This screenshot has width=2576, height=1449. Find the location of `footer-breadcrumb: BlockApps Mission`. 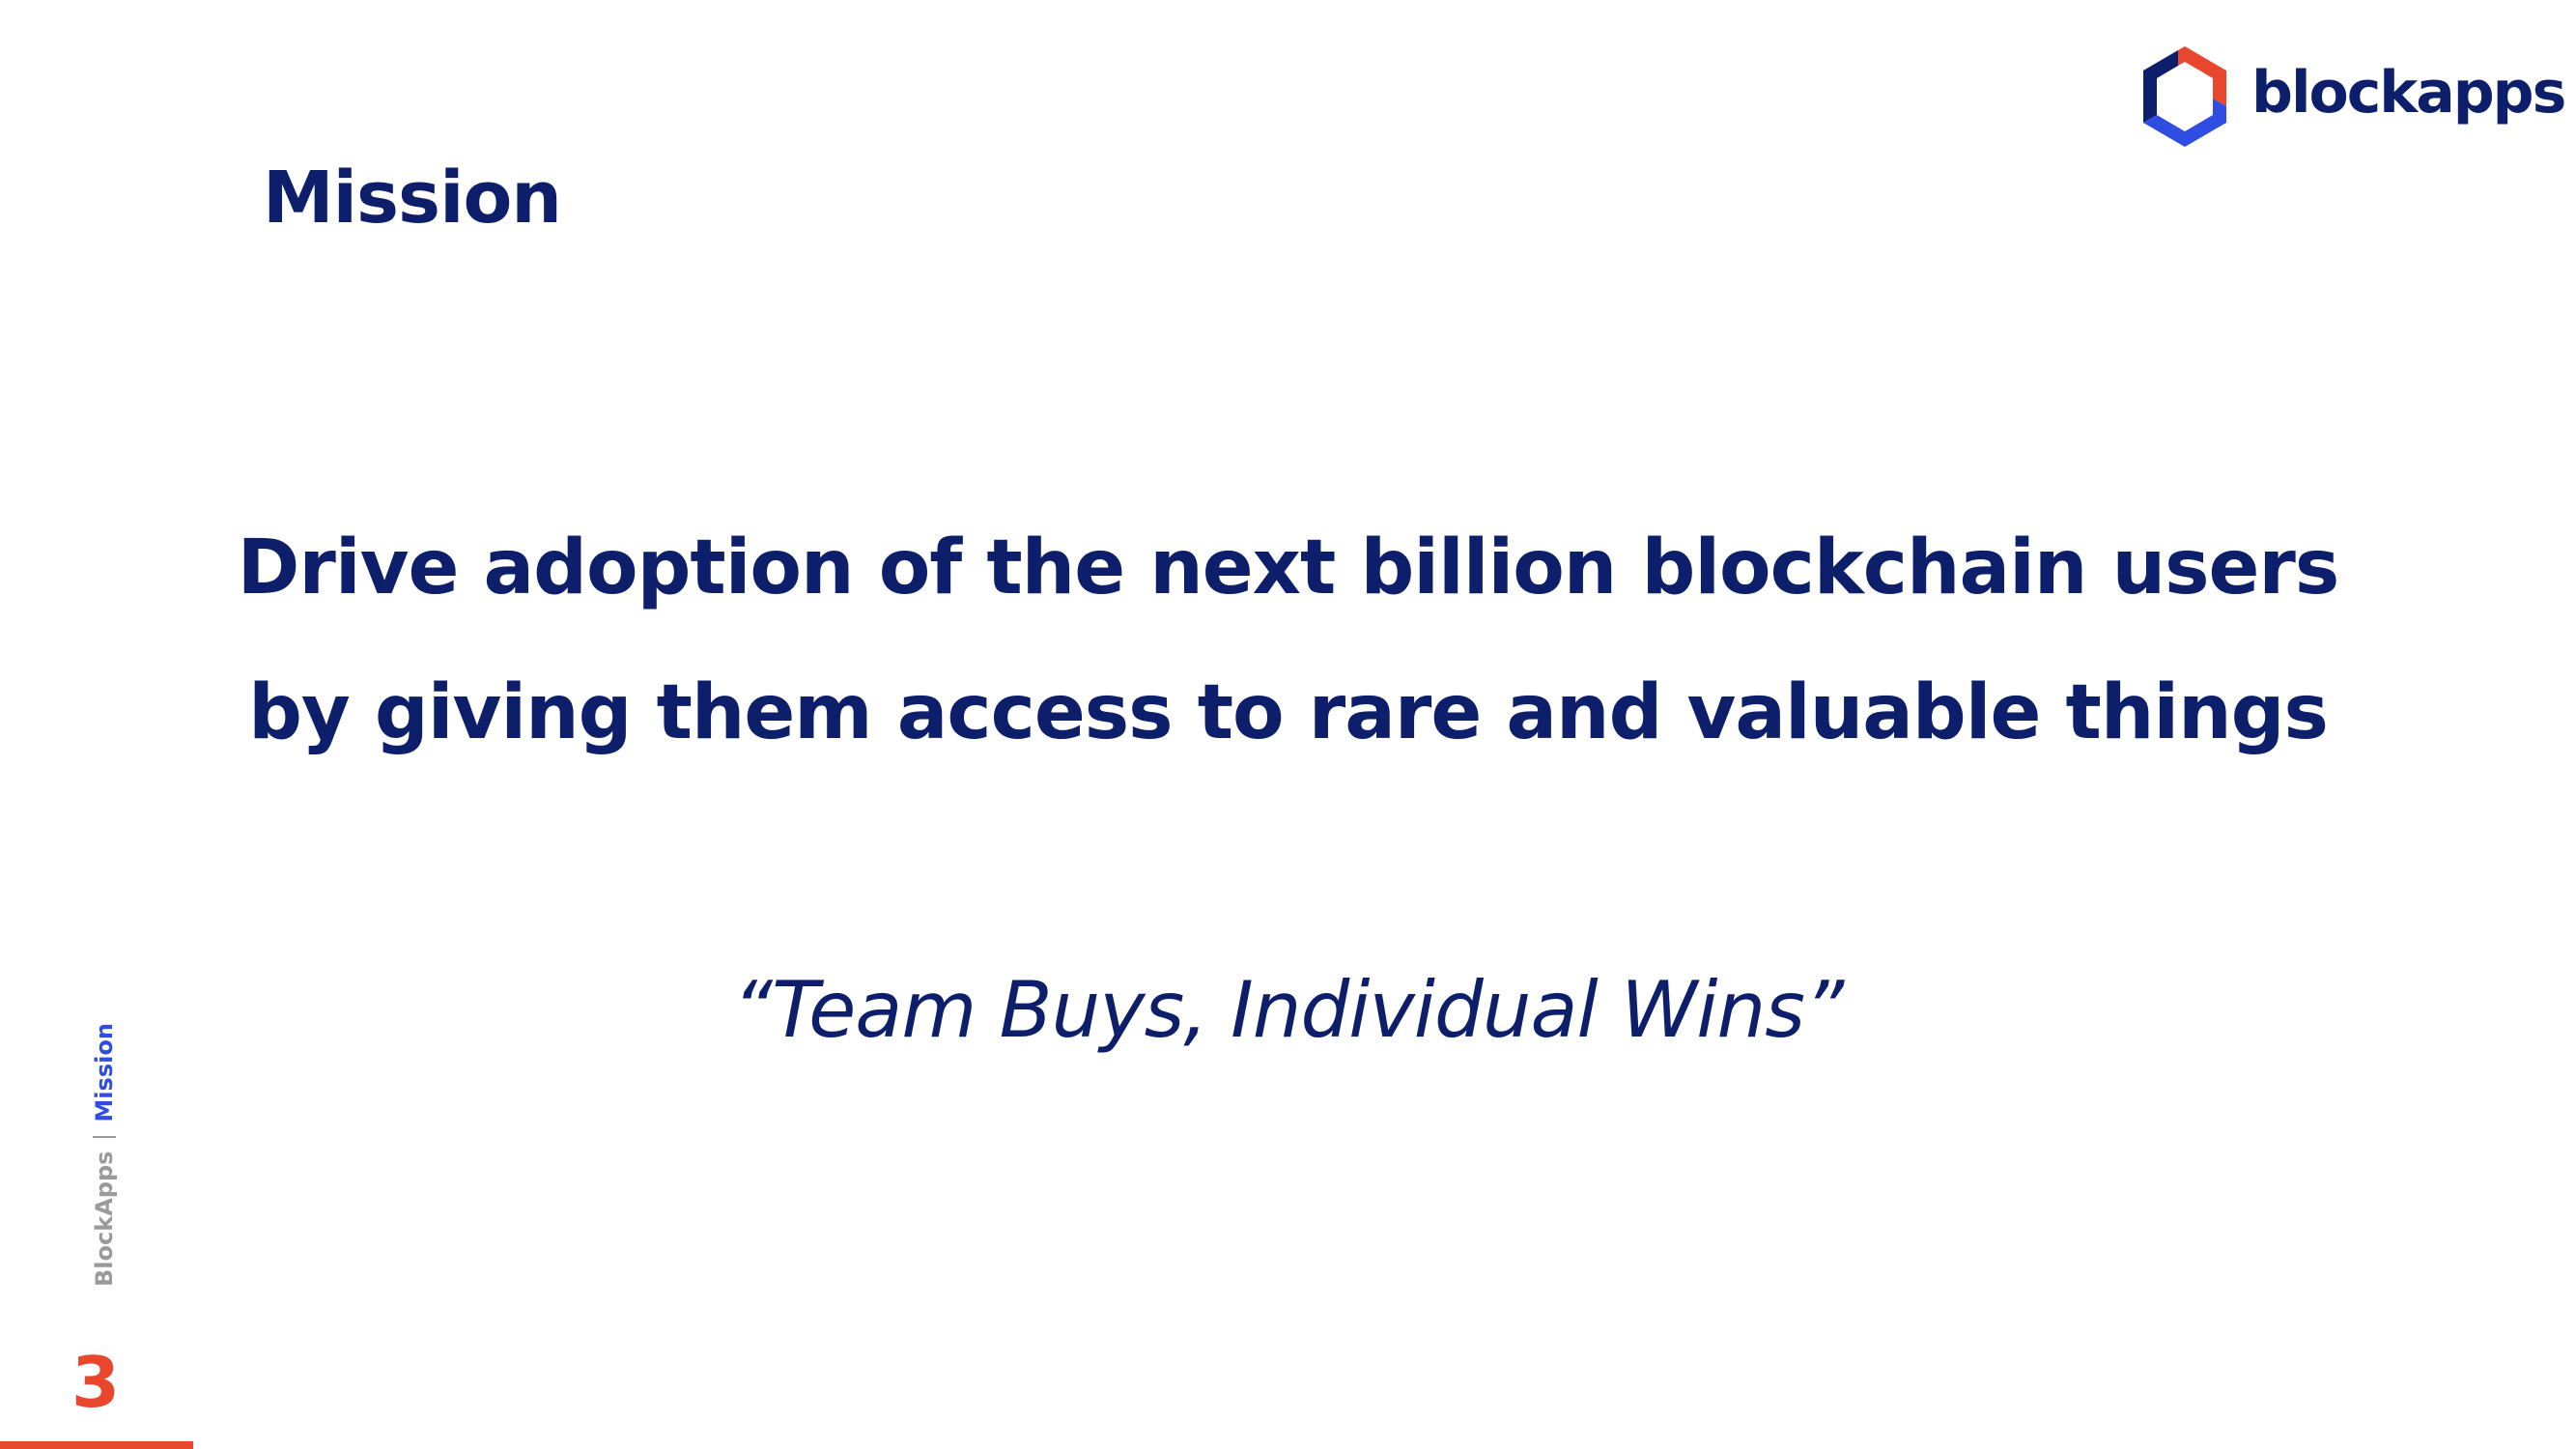

footer-breadcrumb: BlockApps Mission is located at coordinates (104, 1155).